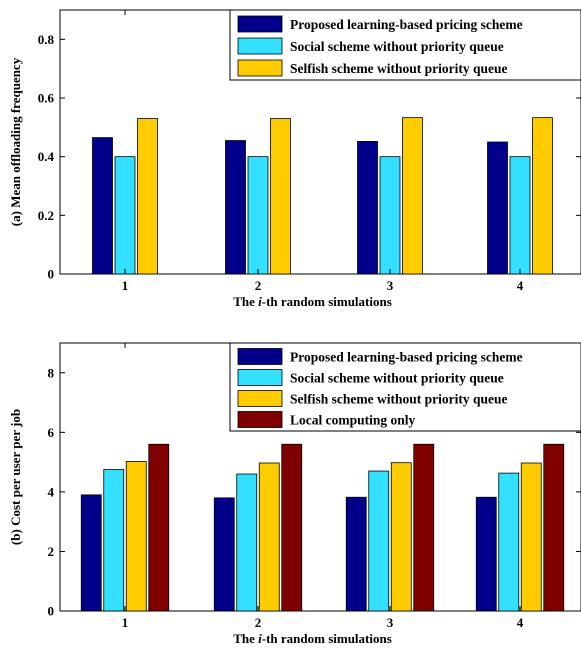 The width and height of the screenshot is (581, 654). Describe the element at coordinates (51, 432) in the screenshot. I see `y-tick-label: 6` at that location.